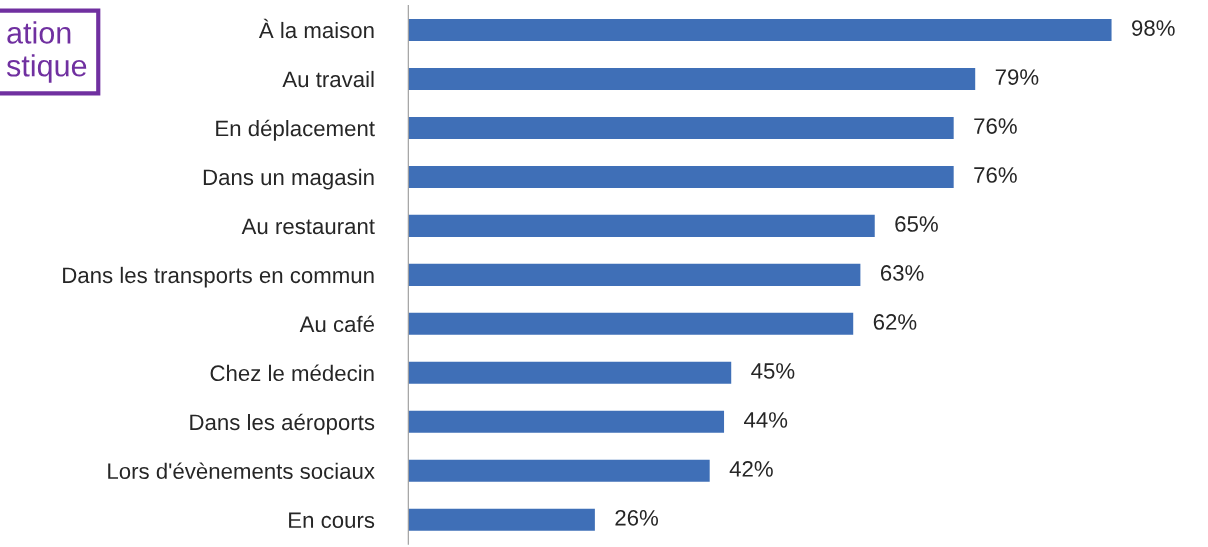  What do you see at coordinates (766, 420) in the screenshot?
I see `data-label: 44%` at bounding box center [766, 420].